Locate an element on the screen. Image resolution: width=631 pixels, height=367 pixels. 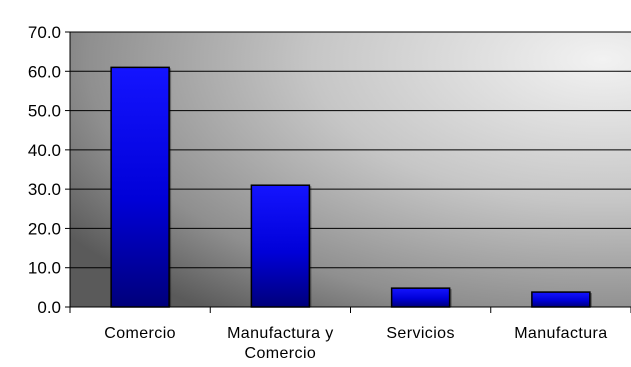
x-category-label: Manufactura is located at coordinates (560, 333).